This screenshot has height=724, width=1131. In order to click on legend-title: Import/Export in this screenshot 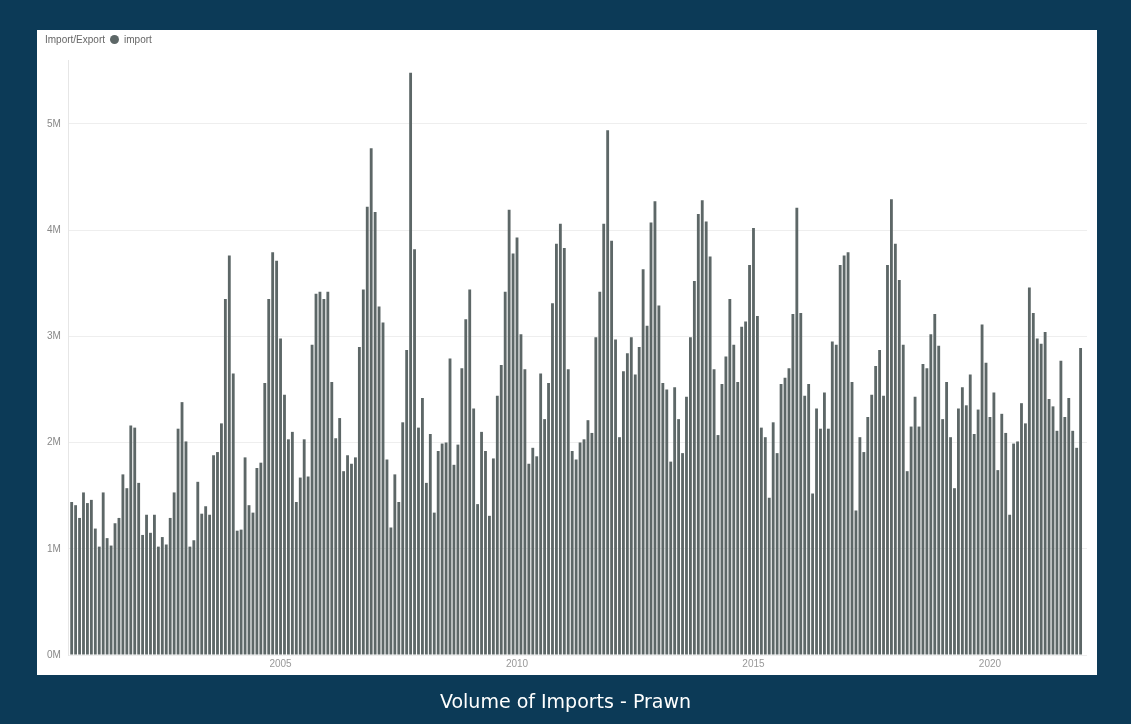, I will do `click(75, 39)`.